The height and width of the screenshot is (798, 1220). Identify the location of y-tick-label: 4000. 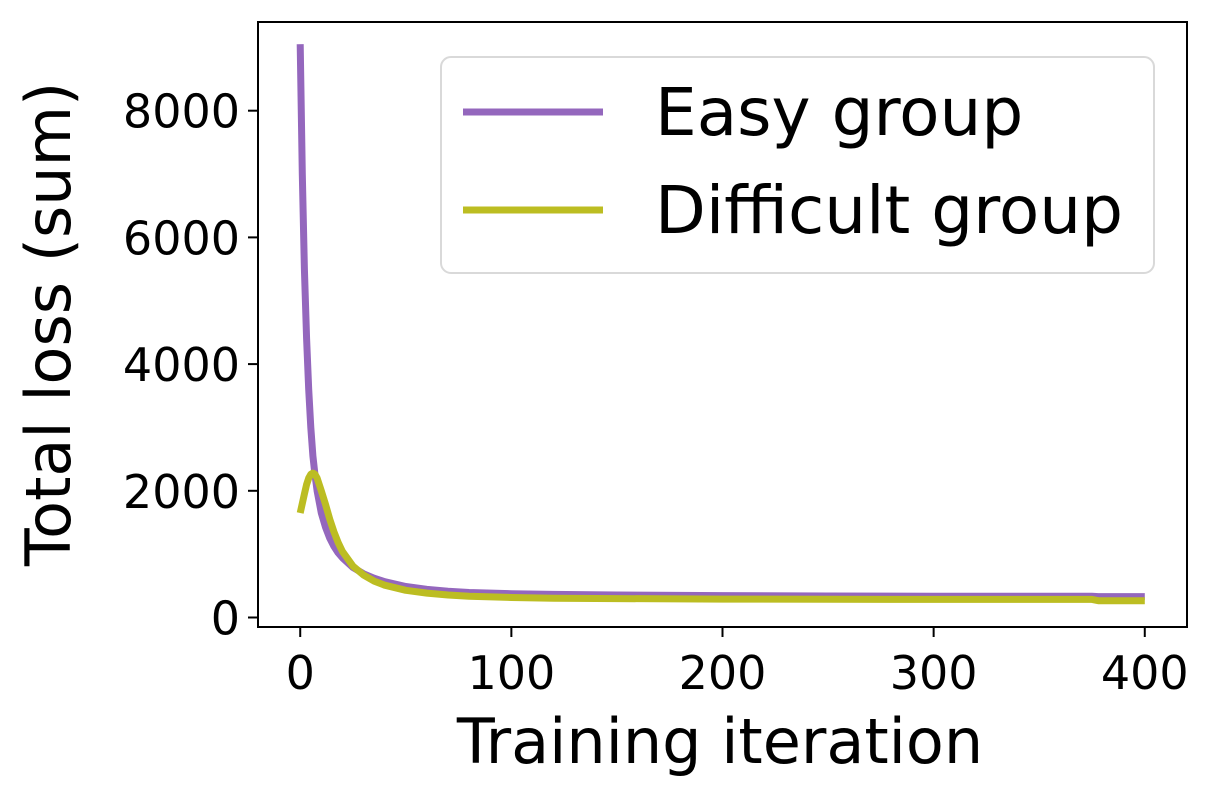
(181, 365).